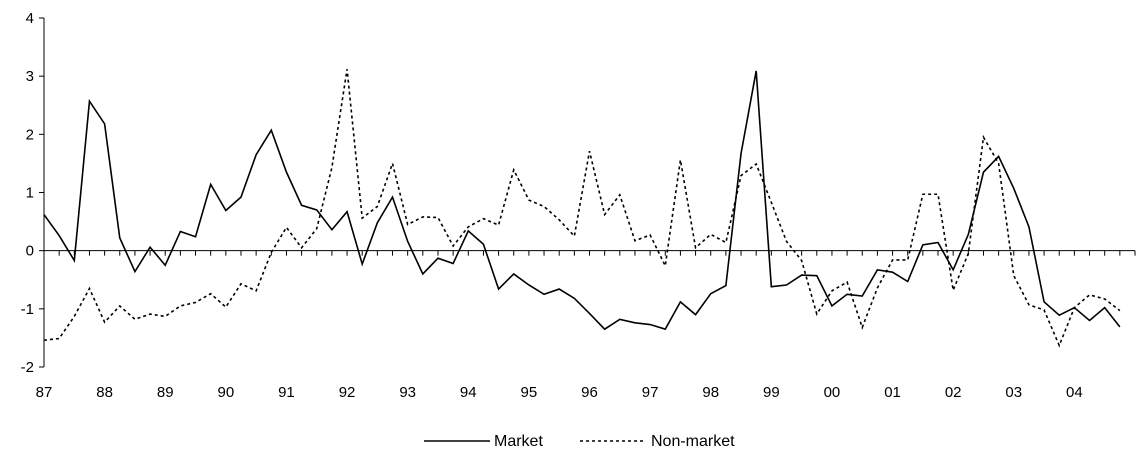 This screenshot has width=1137, height=457. I want to click on x-tick-label: 93, so click(407, 392).